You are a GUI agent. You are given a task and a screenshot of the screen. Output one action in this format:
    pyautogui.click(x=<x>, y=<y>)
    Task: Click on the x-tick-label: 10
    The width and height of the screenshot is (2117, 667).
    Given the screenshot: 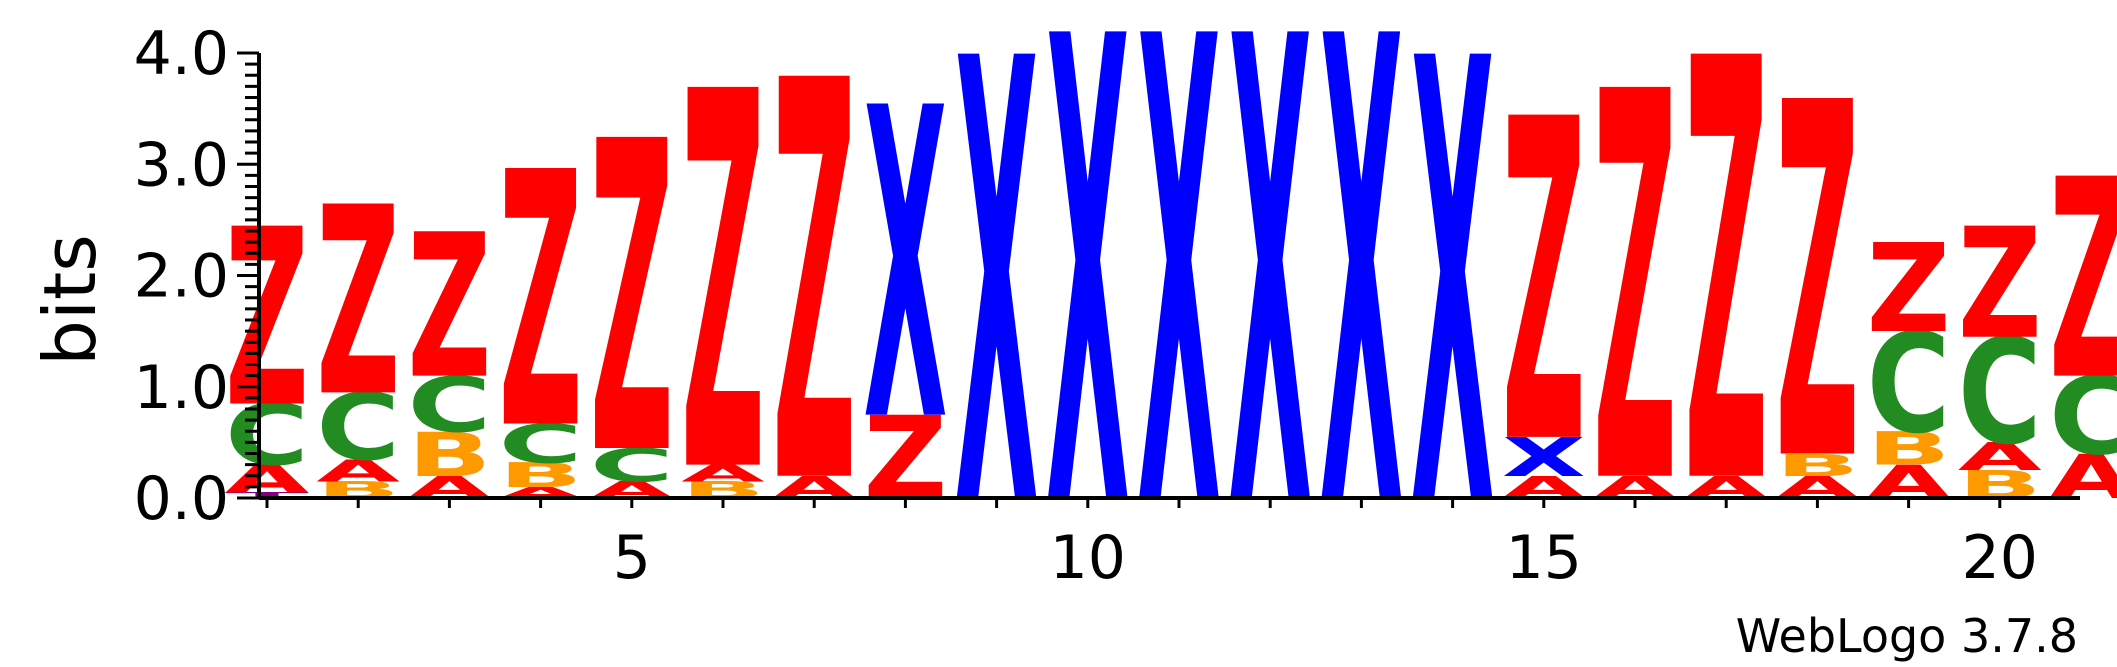 What is the action you would take?
    pyautogui.click(x=1088, y=558)
    